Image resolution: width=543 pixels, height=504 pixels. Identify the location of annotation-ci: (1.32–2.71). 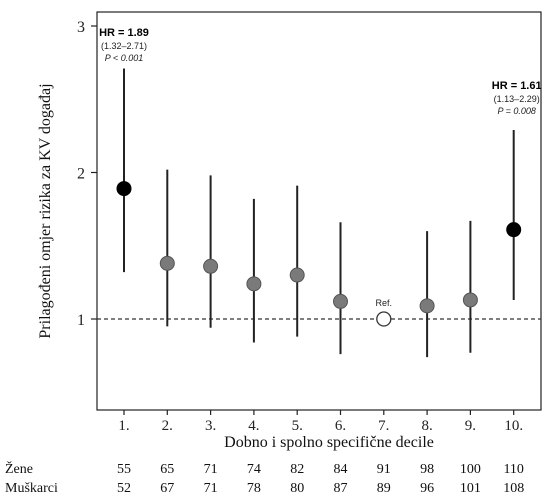
(124, 46).